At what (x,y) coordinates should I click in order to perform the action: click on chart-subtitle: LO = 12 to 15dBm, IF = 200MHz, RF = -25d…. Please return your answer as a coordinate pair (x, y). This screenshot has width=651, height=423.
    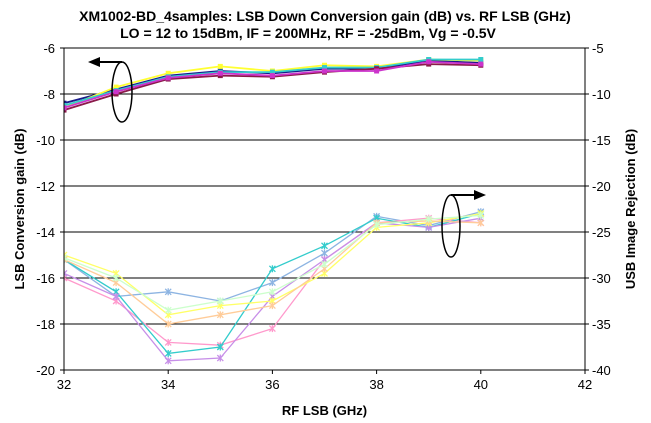
    Looking at the image, I should click on (308, 33).